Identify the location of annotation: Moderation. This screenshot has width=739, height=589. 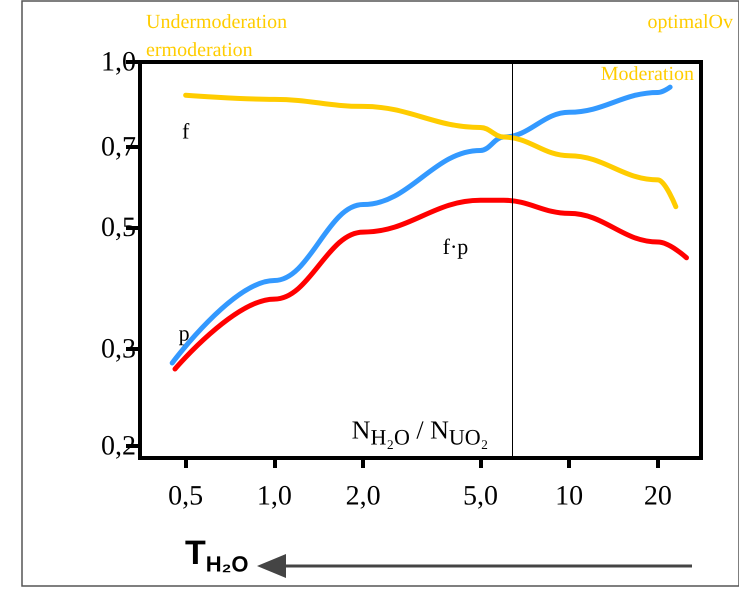
(647, 74).